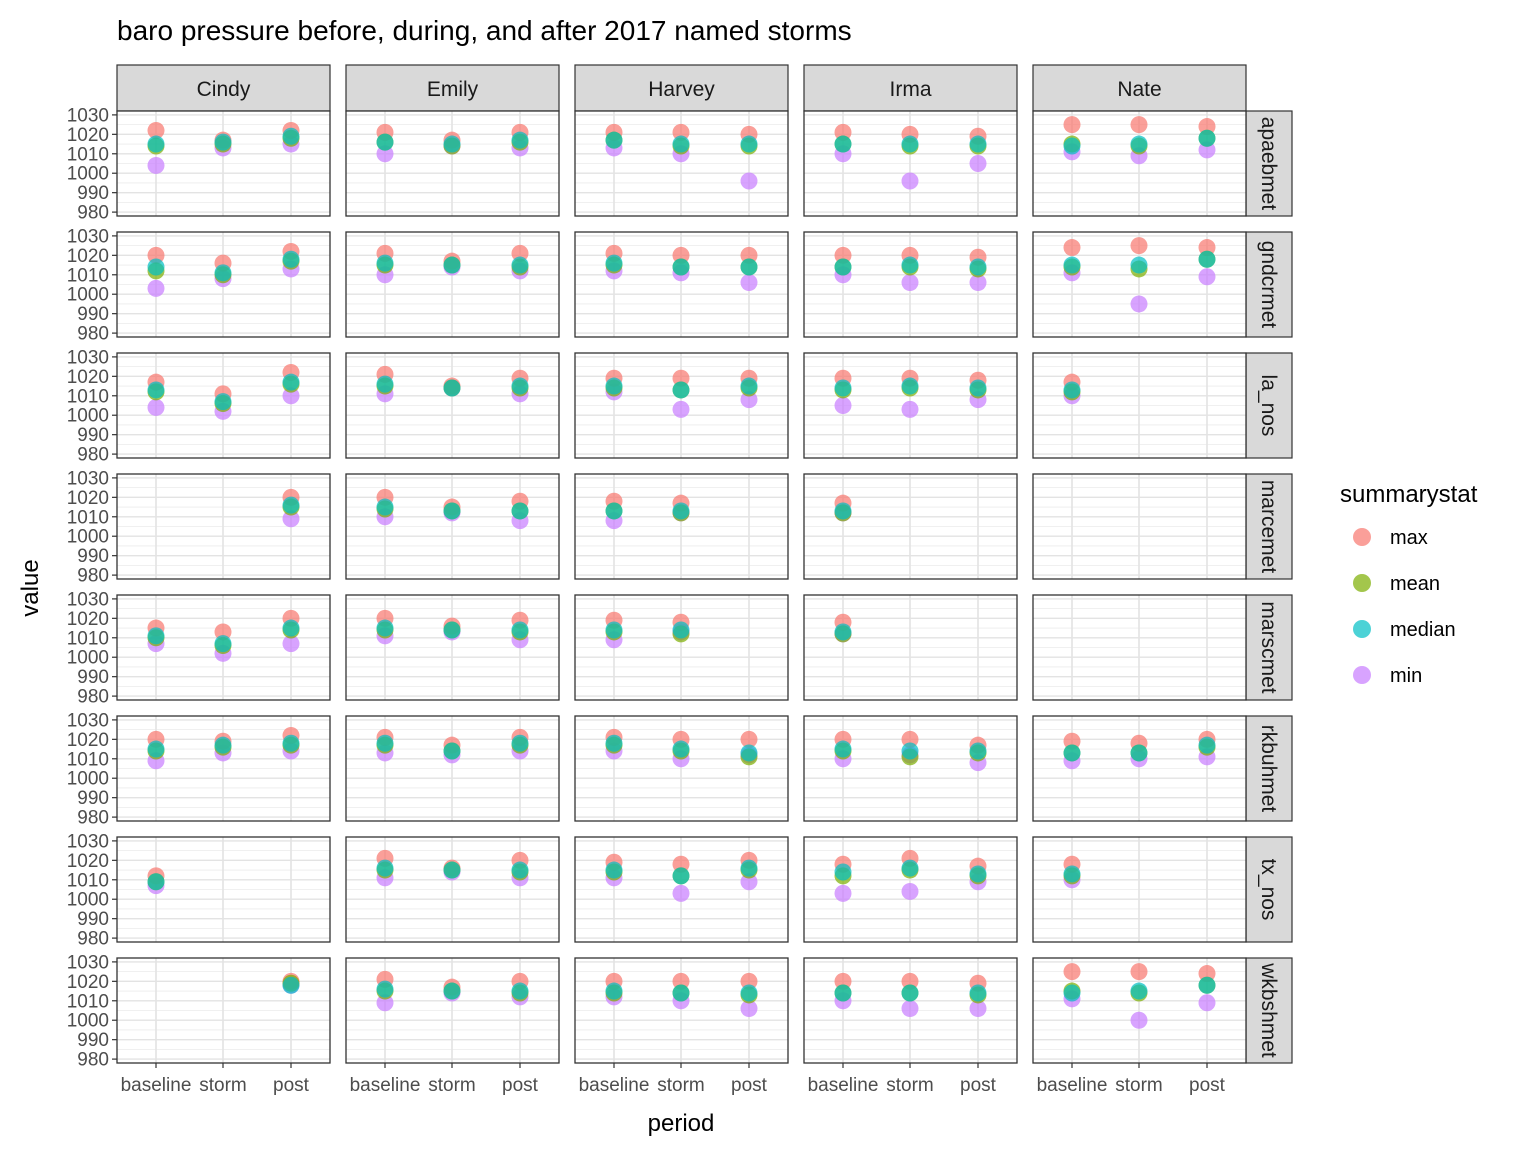 Image resolution: width=1536 pixels, height=1152 pixels. I want to click on facet-strip-irma: Irma, so click(910, 88).